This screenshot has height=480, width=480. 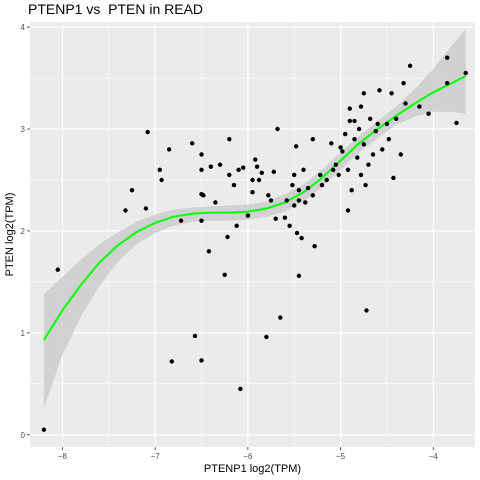 What do you see at coordinates (23, 333) in the screenshot?
I see `y-tick-label: 1` at bounding box center [23, 333].